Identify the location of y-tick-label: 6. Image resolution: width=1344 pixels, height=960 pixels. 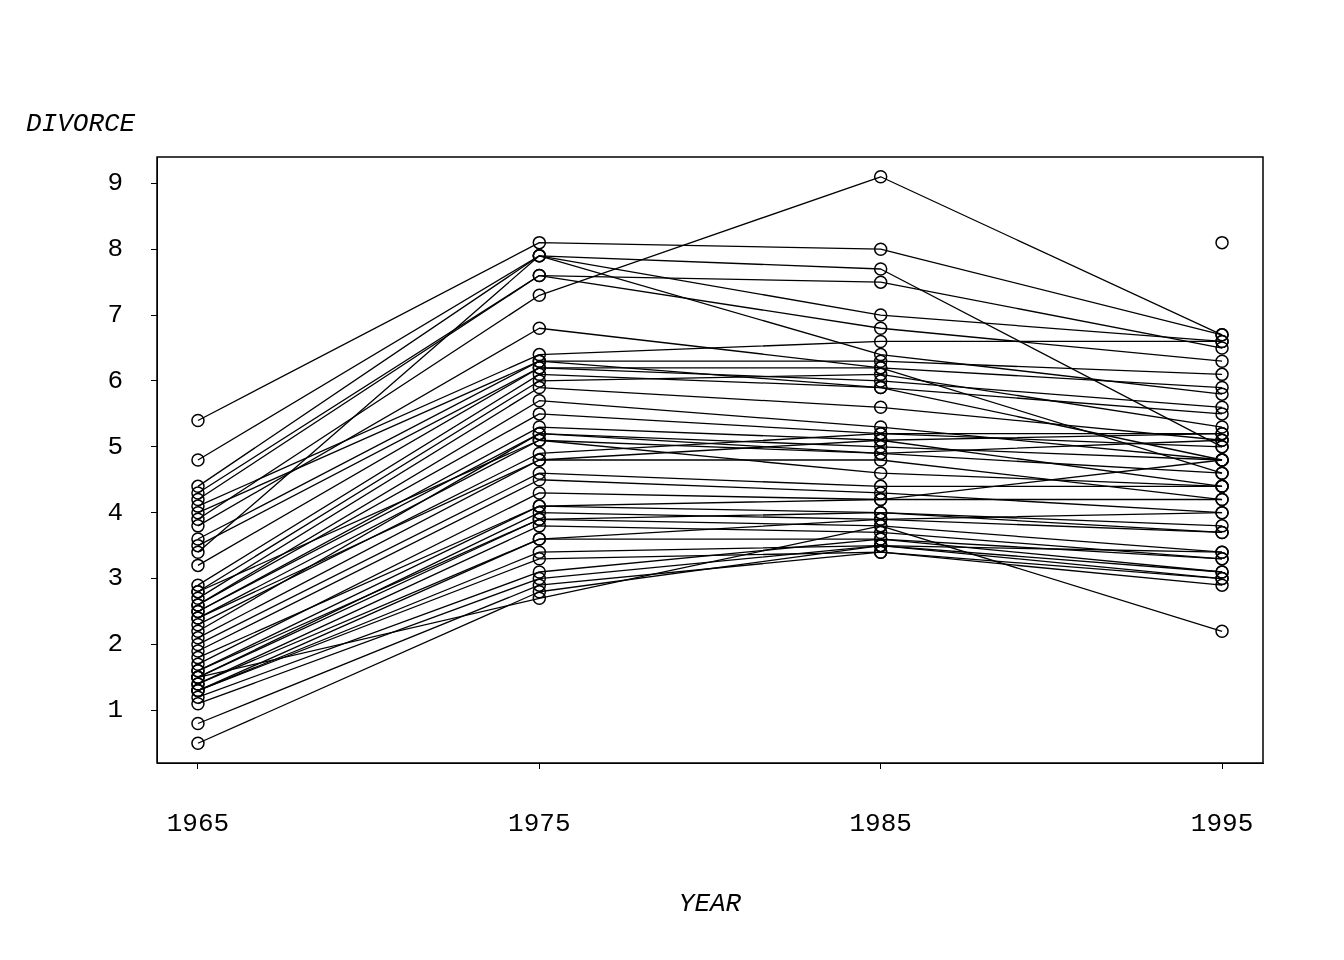
(115, 380).